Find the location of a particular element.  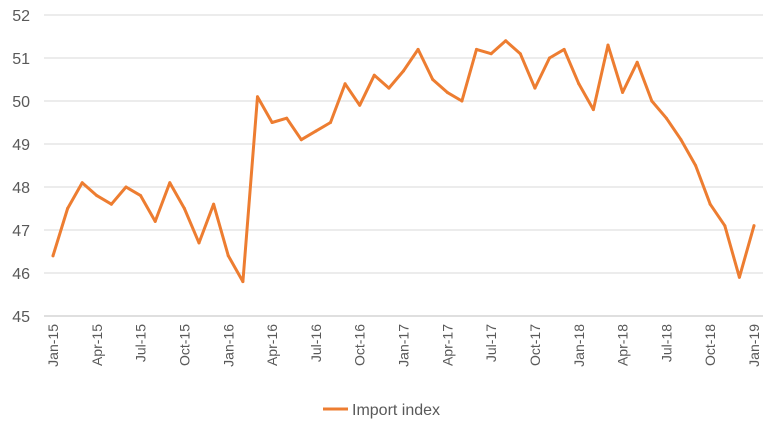

x-tick-label: Jul-17 is located at coordinates (491, 343).